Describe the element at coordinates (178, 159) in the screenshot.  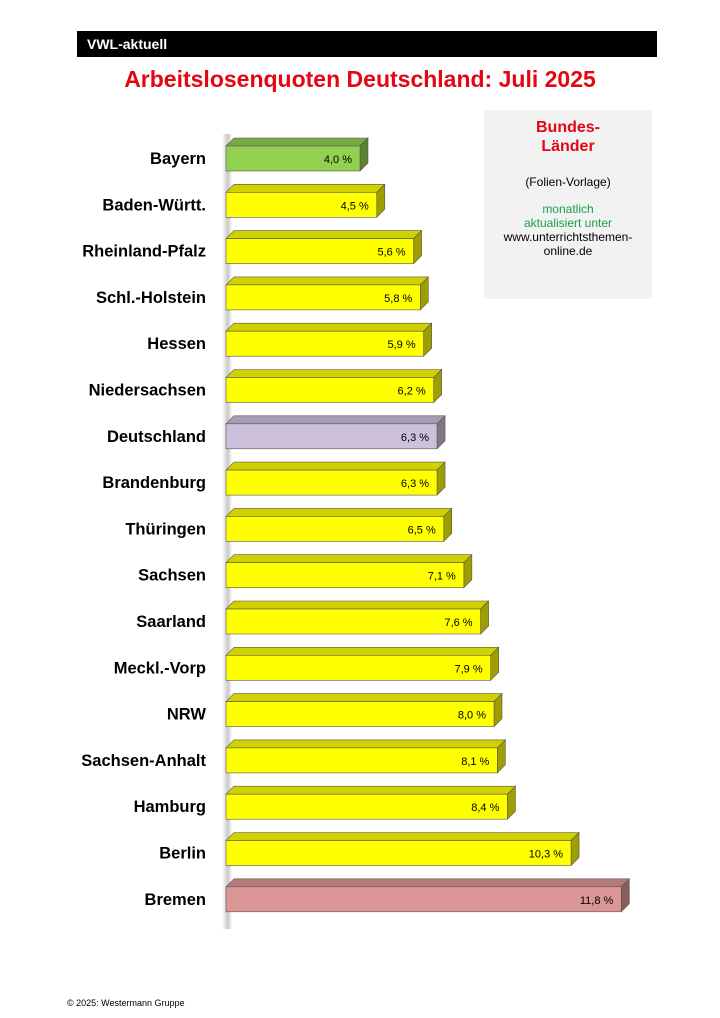
I see `category-label: Bayern` at that location.